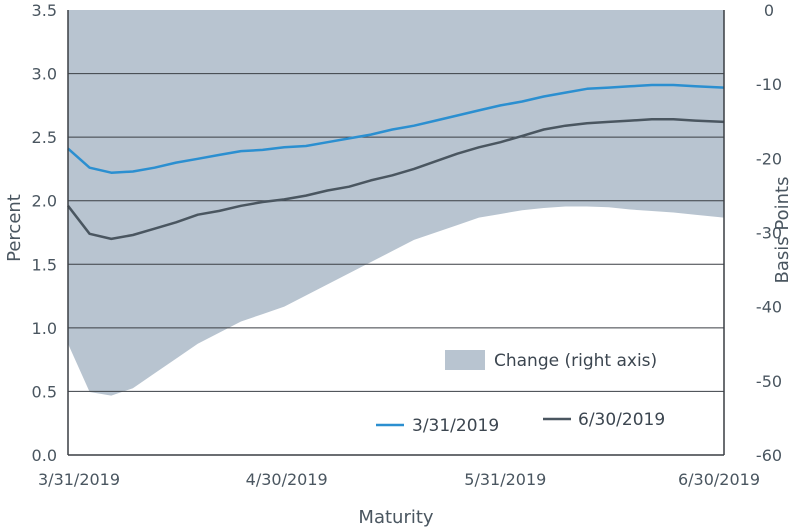 The image size is (800, 530). I want to click on legend-label-3-31-2019: 3/31/2019, so click(455, 426).